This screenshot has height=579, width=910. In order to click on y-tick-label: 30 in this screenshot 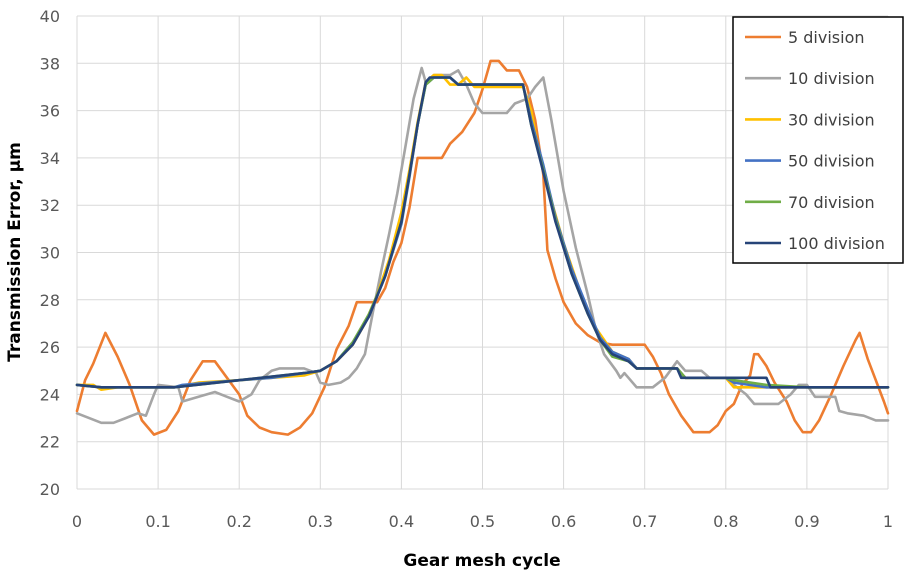, I will do `click(50, 253)`.